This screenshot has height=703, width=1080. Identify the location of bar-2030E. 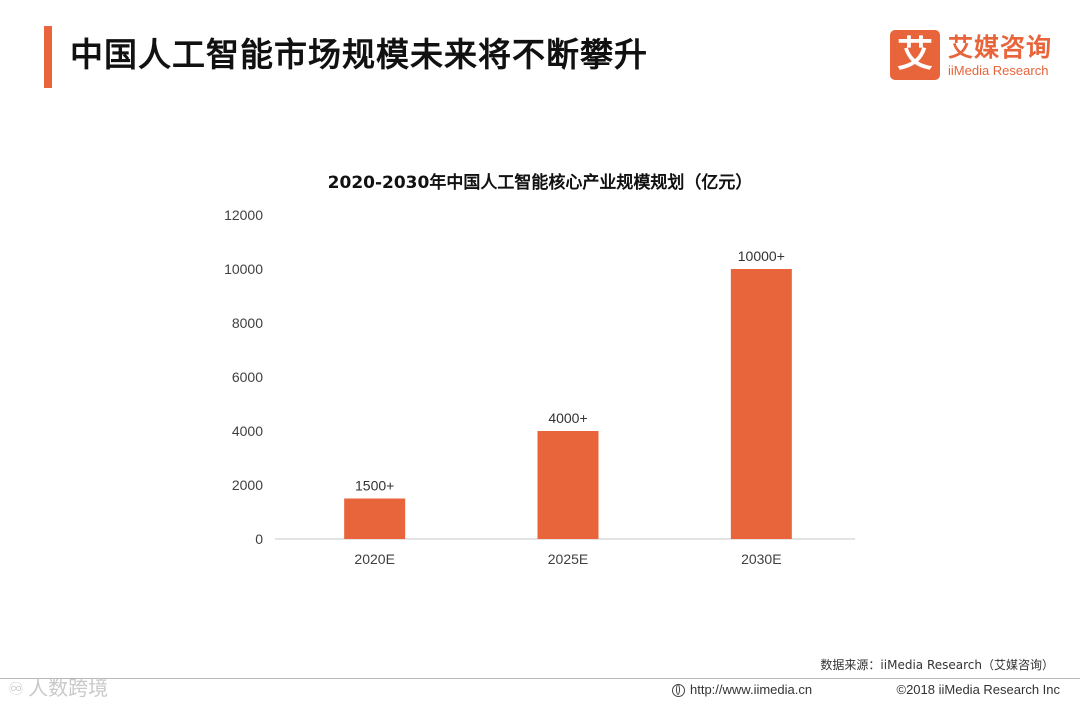
(761, 404).